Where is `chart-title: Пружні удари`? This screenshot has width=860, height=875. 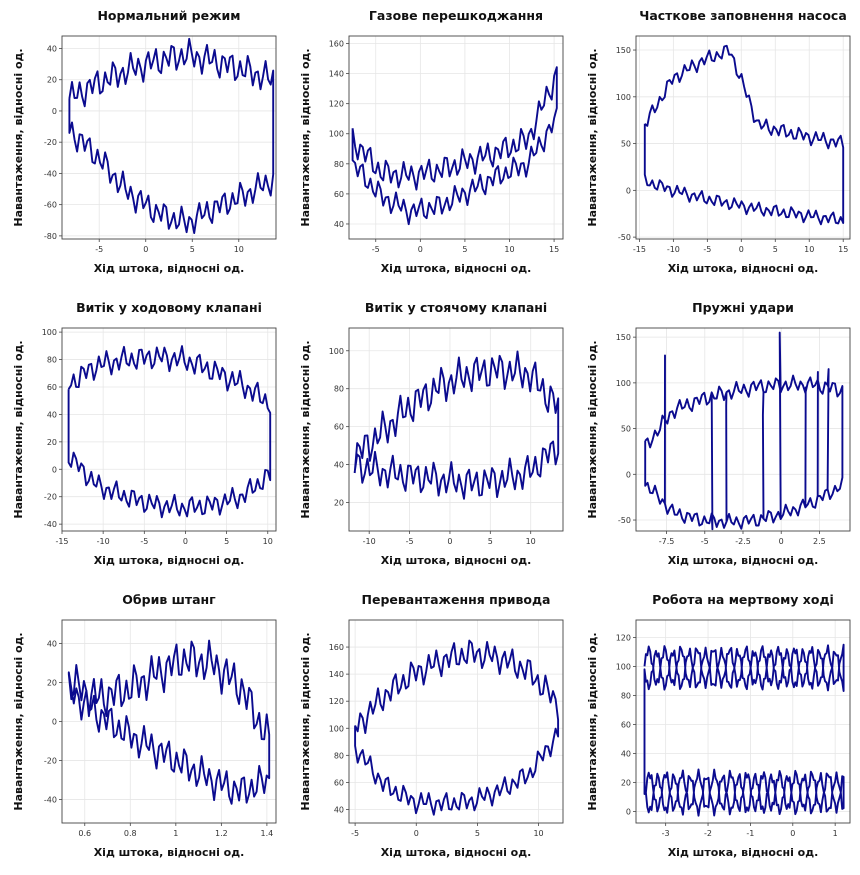 chart-title: Пружні удари is located at coordinates (743, 307).